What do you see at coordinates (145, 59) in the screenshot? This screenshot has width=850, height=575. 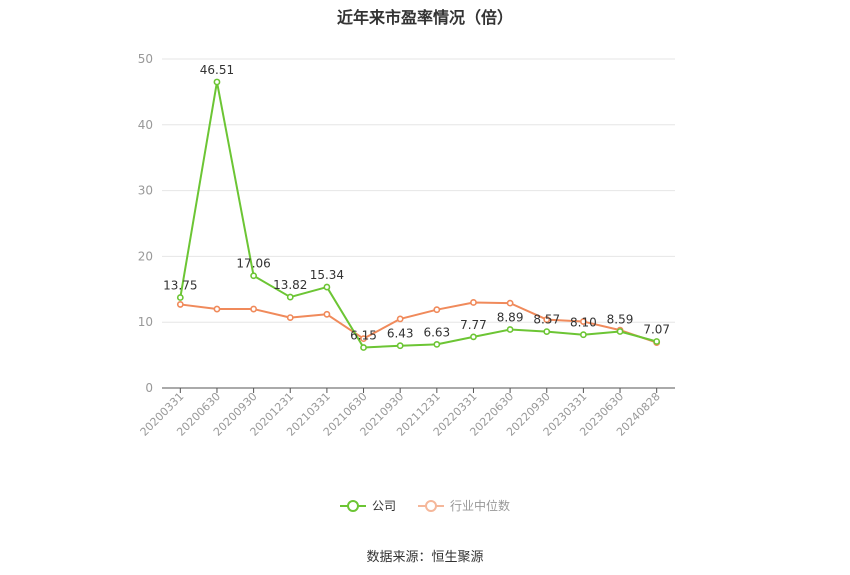 I see `y-tick-label: 50` at bounding box center [145, 59].